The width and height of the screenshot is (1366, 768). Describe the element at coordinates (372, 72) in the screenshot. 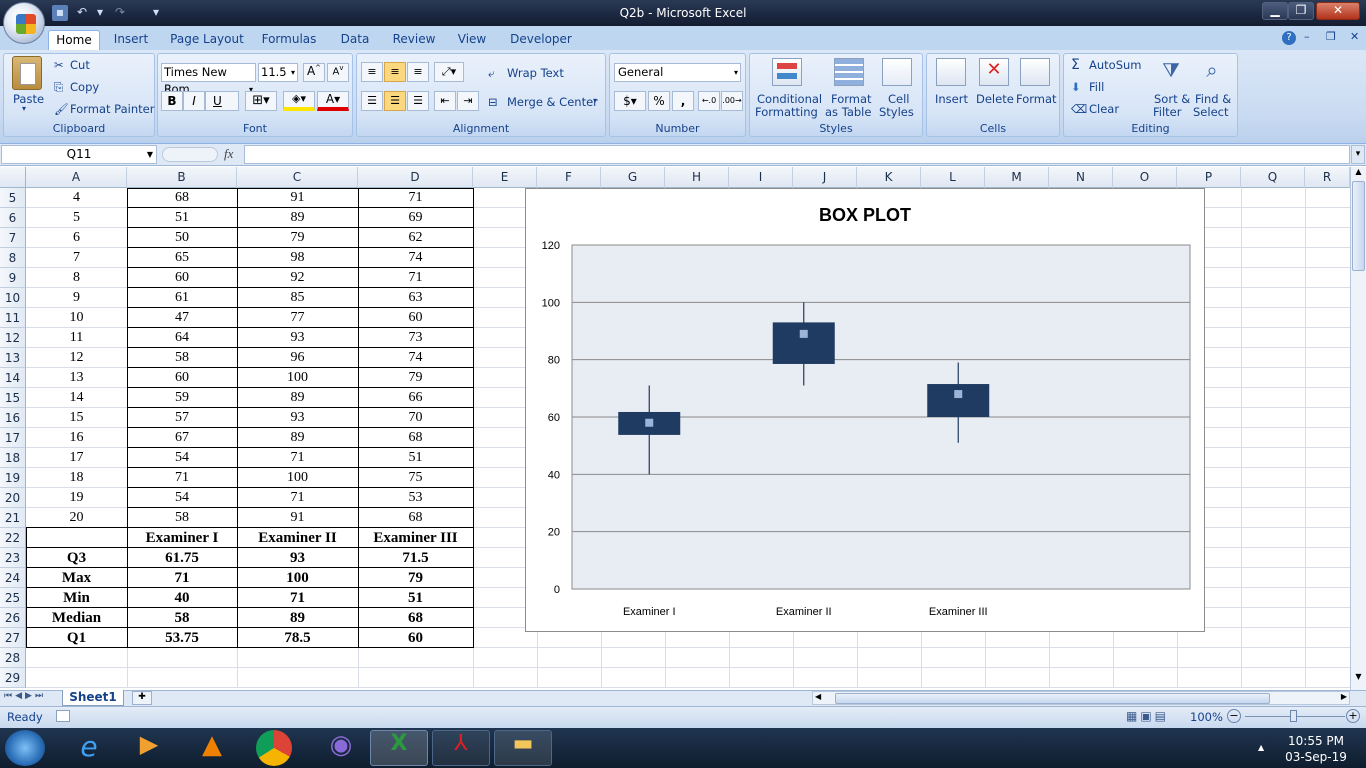

I see `align-top-icon: ≡` at that location.